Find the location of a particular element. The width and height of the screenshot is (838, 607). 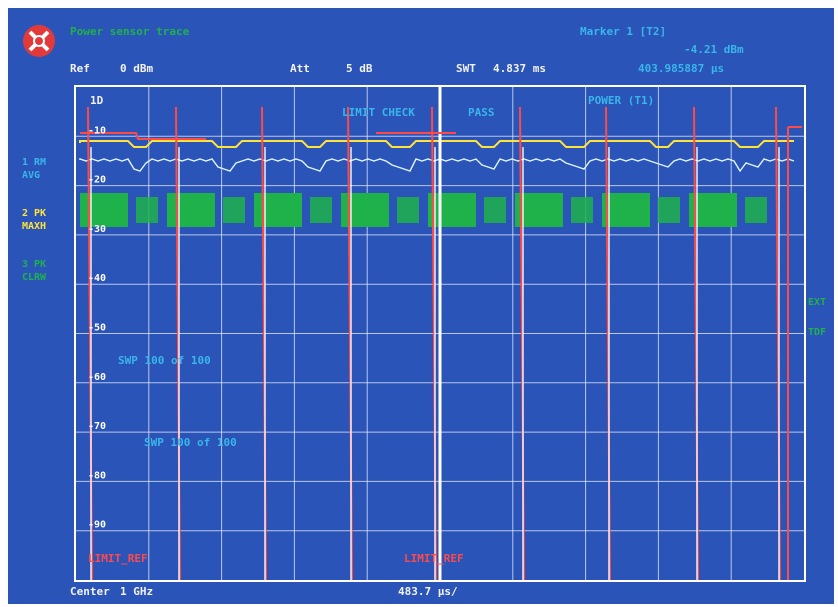

y-tick-label: -10 is located at coordinates (97, 130).